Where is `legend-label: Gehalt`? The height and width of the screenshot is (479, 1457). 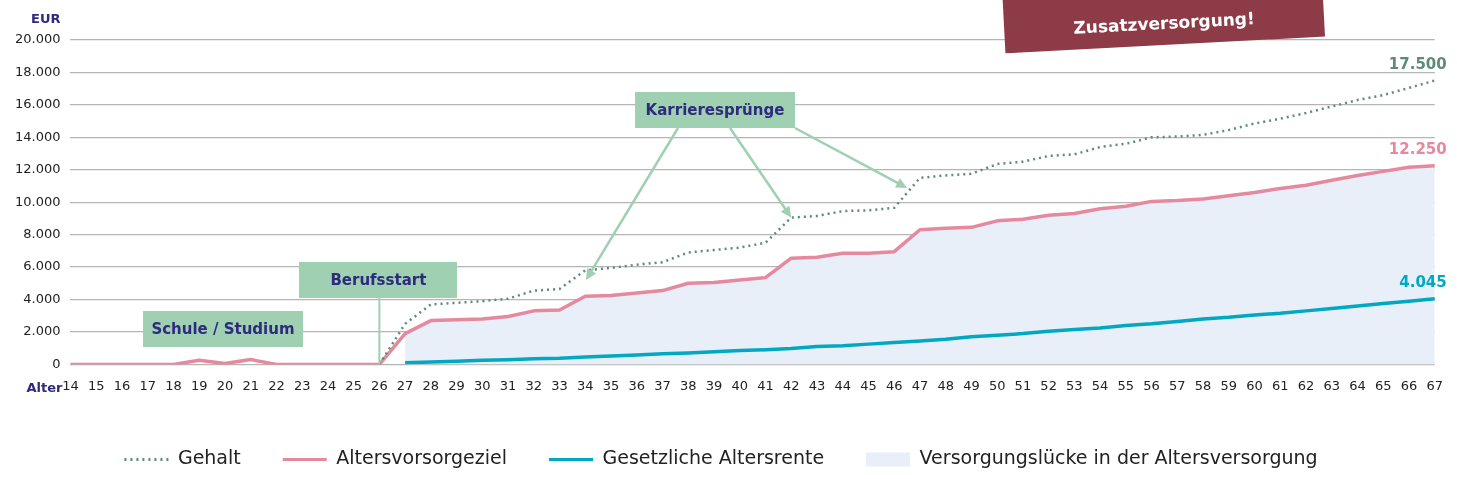
legend-label: Gehalt is located at coordinates (209, 457).